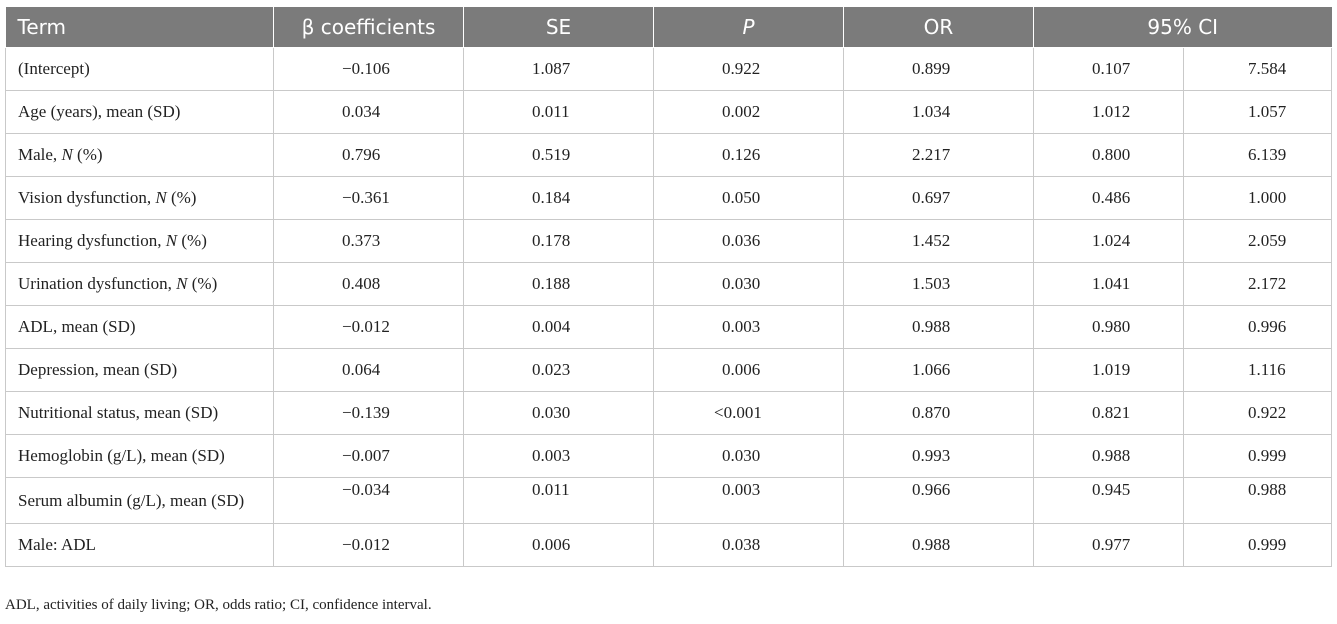  What do you see at coordinates (99, 111) in the screenshot?
I see `term-label: Age (years), mean (SD)` at bounding box center [99, 111].